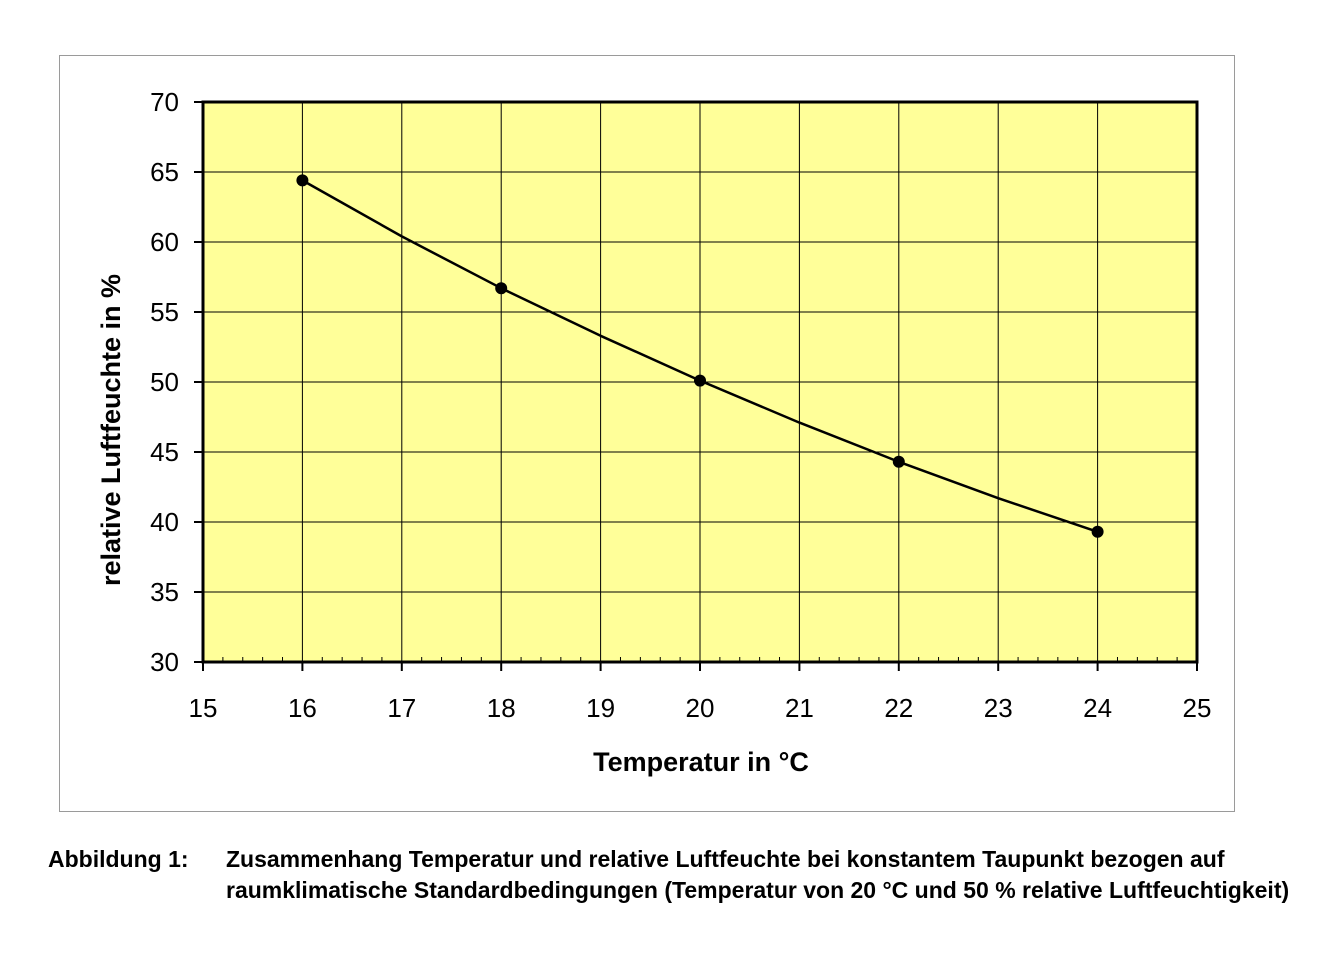 The height and width of the screenshot is (965, 1327). Describe the element at coordinates (111, 430) in the screenshot. I see `y-axis-title: relative Luftfeuchte in %` at that location.